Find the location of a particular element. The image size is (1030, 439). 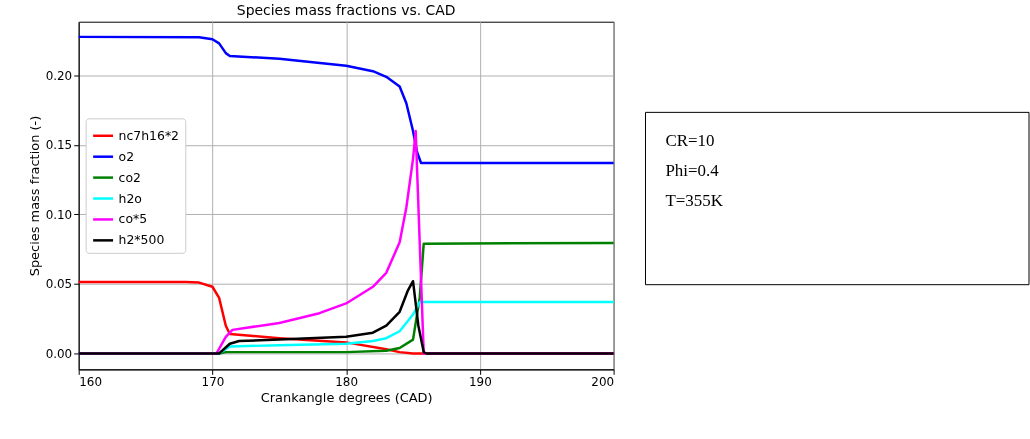

legend-label: h2o is located at coordinates (130, 198).